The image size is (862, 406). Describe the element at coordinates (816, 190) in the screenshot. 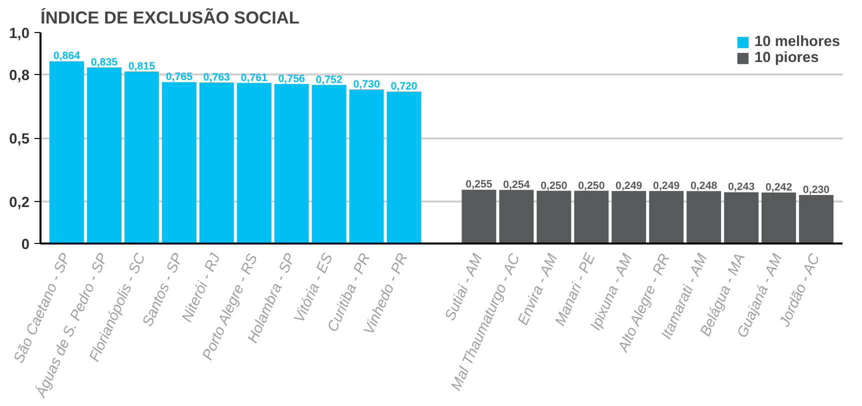

I see `data-label: 0,230` at that location.